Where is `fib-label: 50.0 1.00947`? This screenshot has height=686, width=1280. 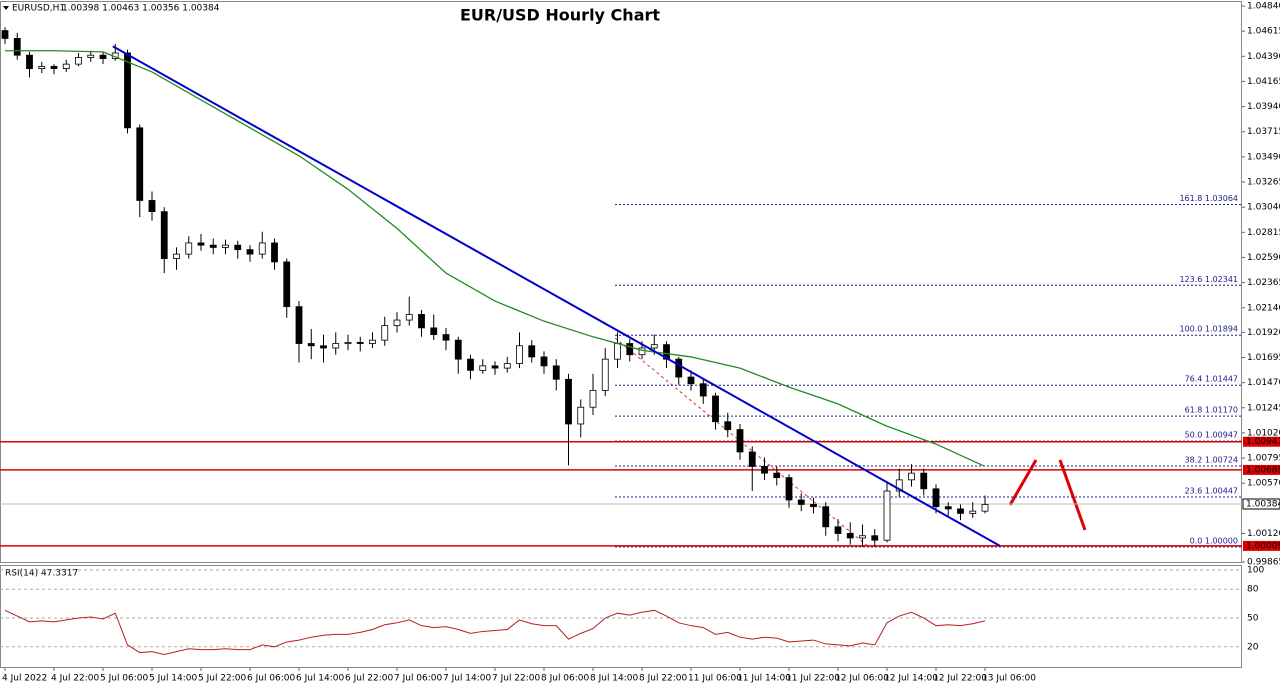
fib-label: 50.0 1.00947 is located at coordinates (1211, 435).